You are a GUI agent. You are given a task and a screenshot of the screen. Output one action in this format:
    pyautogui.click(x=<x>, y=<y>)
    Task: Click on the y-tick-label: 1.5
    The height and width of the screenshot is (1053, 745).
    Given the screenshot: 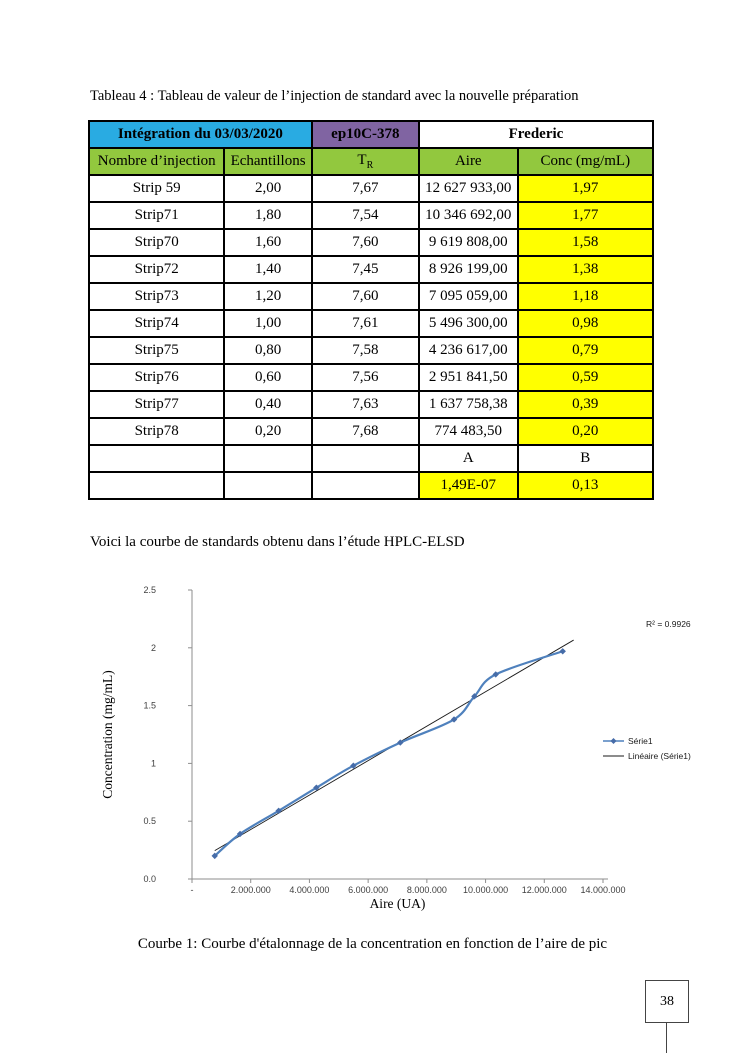 What is the action you would take?
    pyautogui.click(x=149, y=706)
    